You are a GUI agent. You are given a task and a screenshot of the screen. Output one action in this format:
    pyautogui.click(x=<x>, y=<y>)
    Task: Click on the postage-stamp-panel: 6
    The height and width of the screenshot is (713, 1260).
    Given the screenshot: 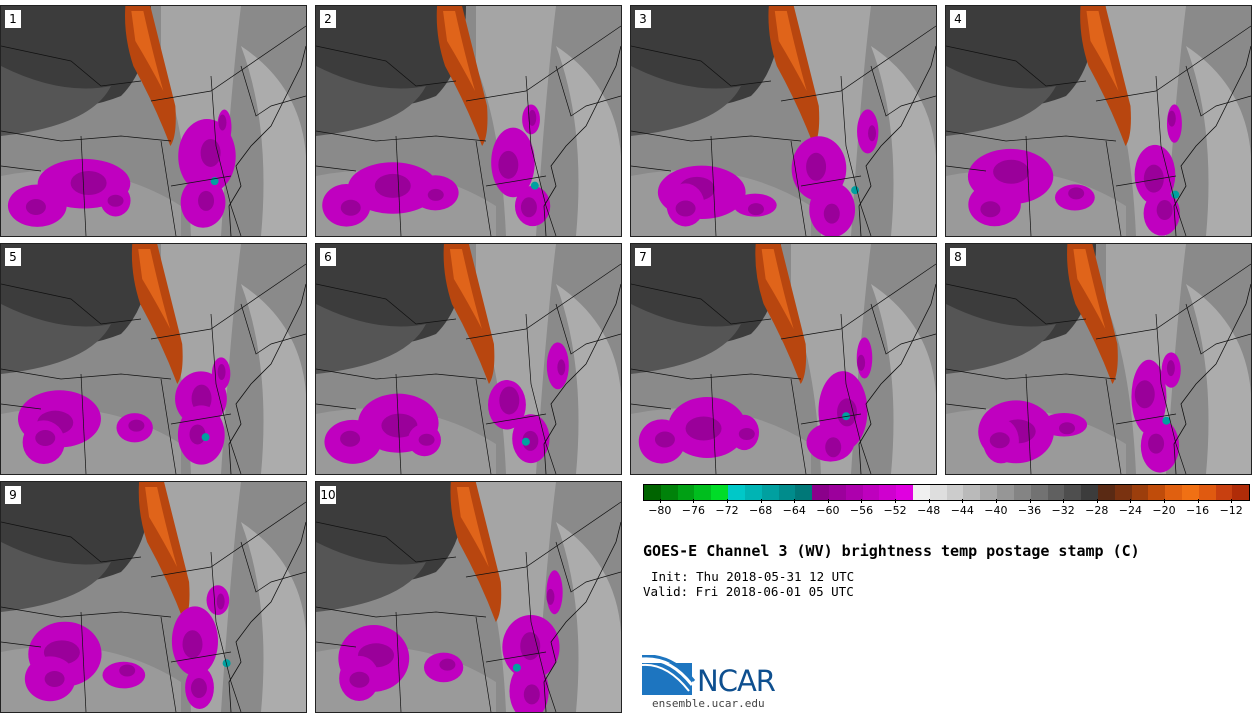 What is the action you would take?
    pyautogui.click(x=468, y=359)
    